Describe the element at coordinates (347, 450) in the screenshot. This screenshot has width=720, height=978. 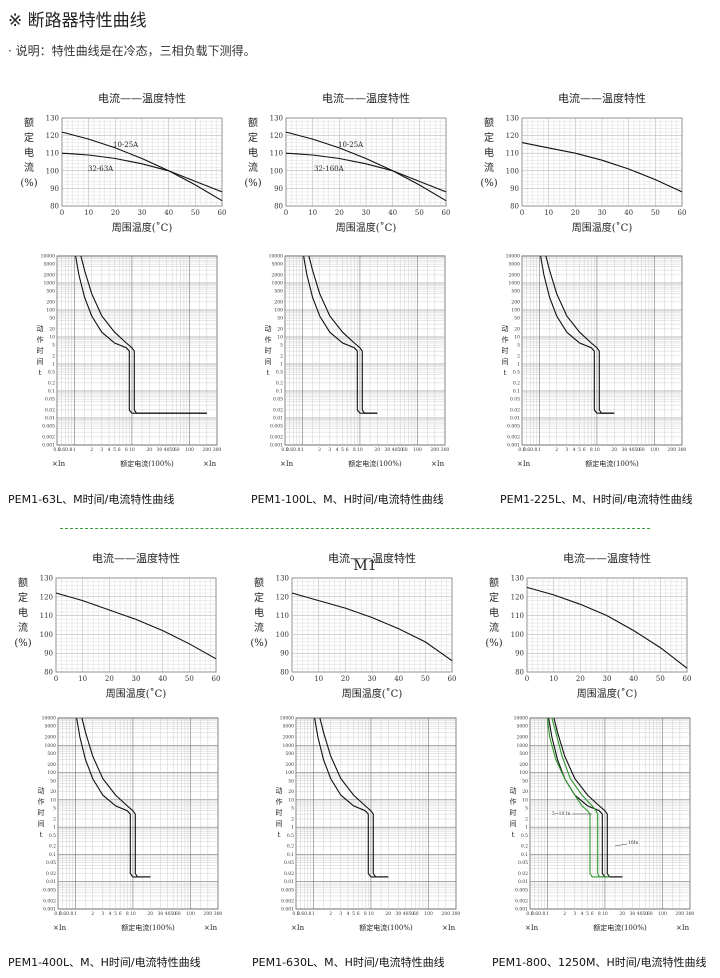
I see `trip2-xtick: 6` at that location.